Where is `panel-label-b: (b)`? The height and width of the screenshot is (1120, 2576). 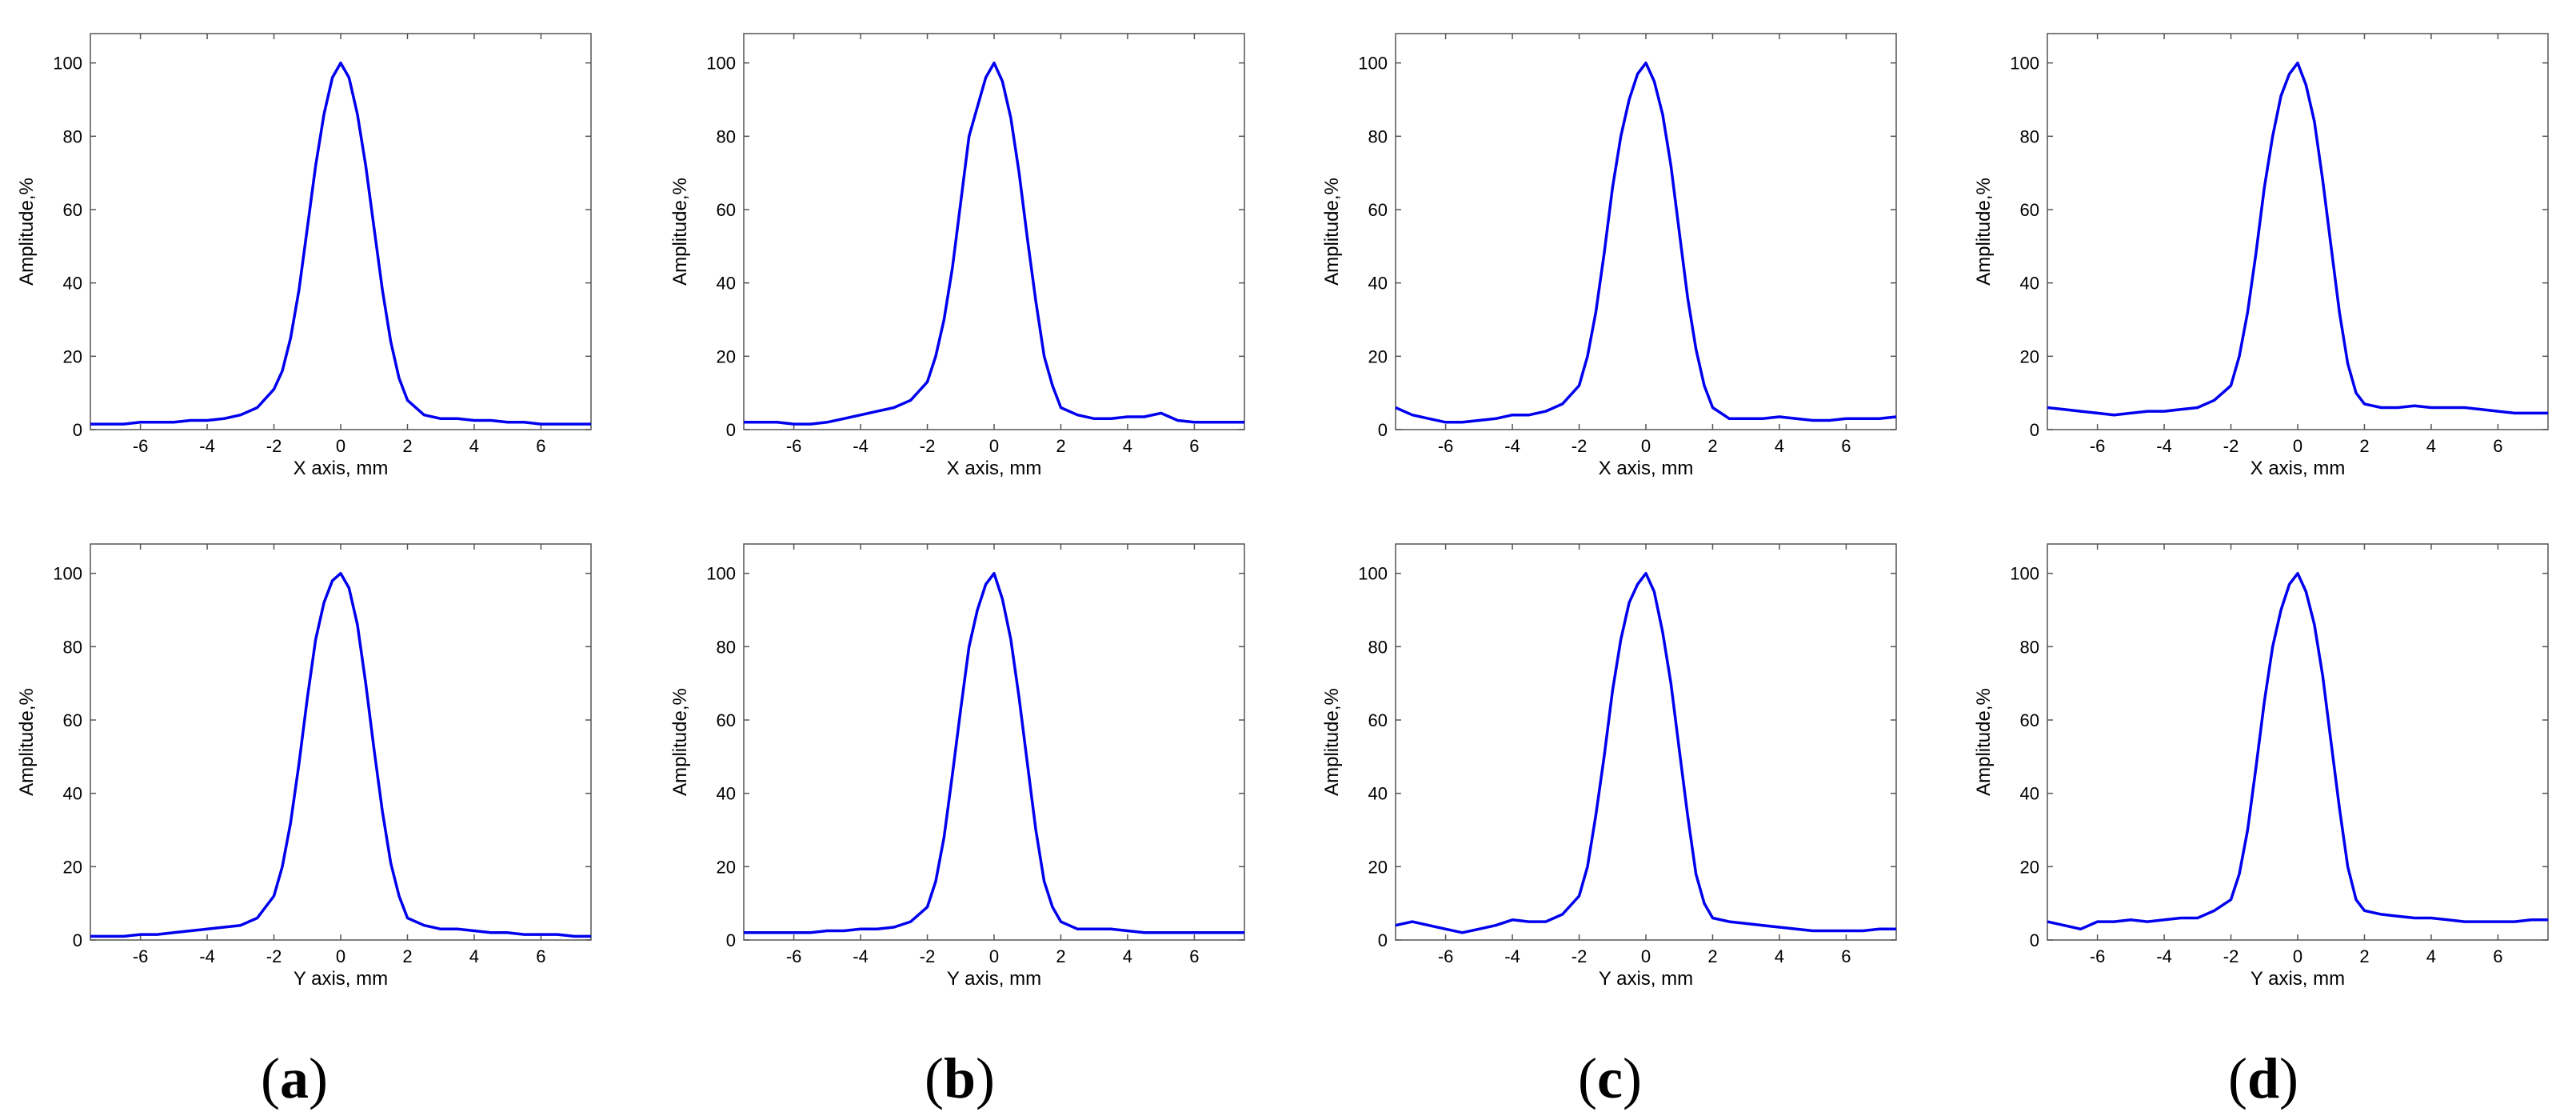
panel-label-b: (b) is located at coordinates (960, 1078).